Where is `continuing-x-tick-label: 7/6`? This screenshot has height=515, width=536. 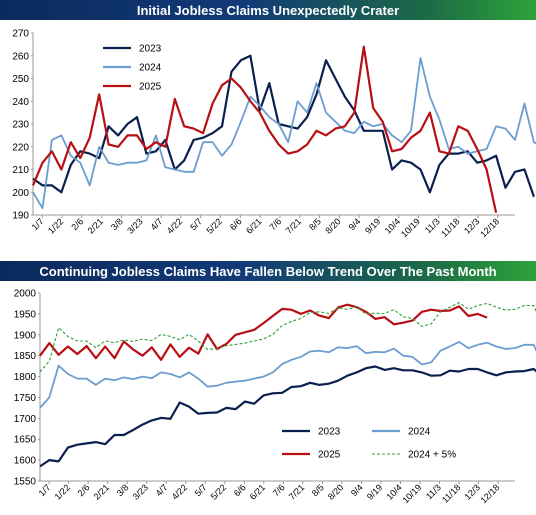 continuing-x-tick-label: 7/6 is located at coordinates (279, 490).